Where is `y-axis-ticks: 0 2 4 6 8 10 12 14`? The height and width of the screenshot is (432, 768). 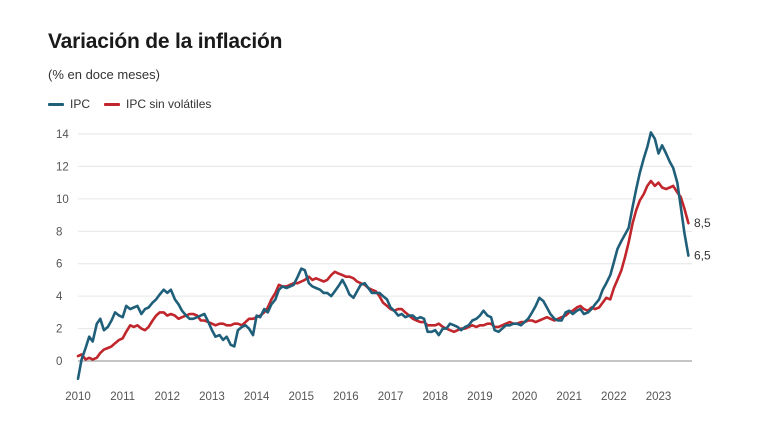 y-axis-ticks: 0 2 4 6 8 10 12 14 is located at coordinates (62, 248).